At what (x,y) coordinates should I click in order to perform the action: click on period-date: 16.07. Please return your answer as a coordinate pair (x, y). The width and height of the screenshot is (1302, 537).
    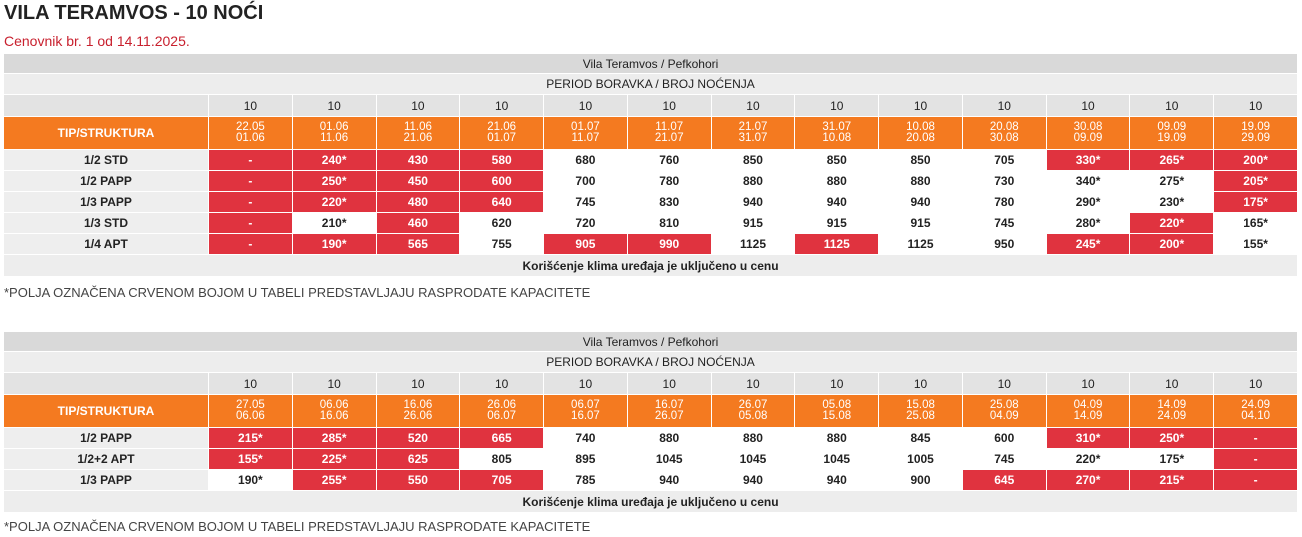
    Looking at the image, I should click on (669, 405).